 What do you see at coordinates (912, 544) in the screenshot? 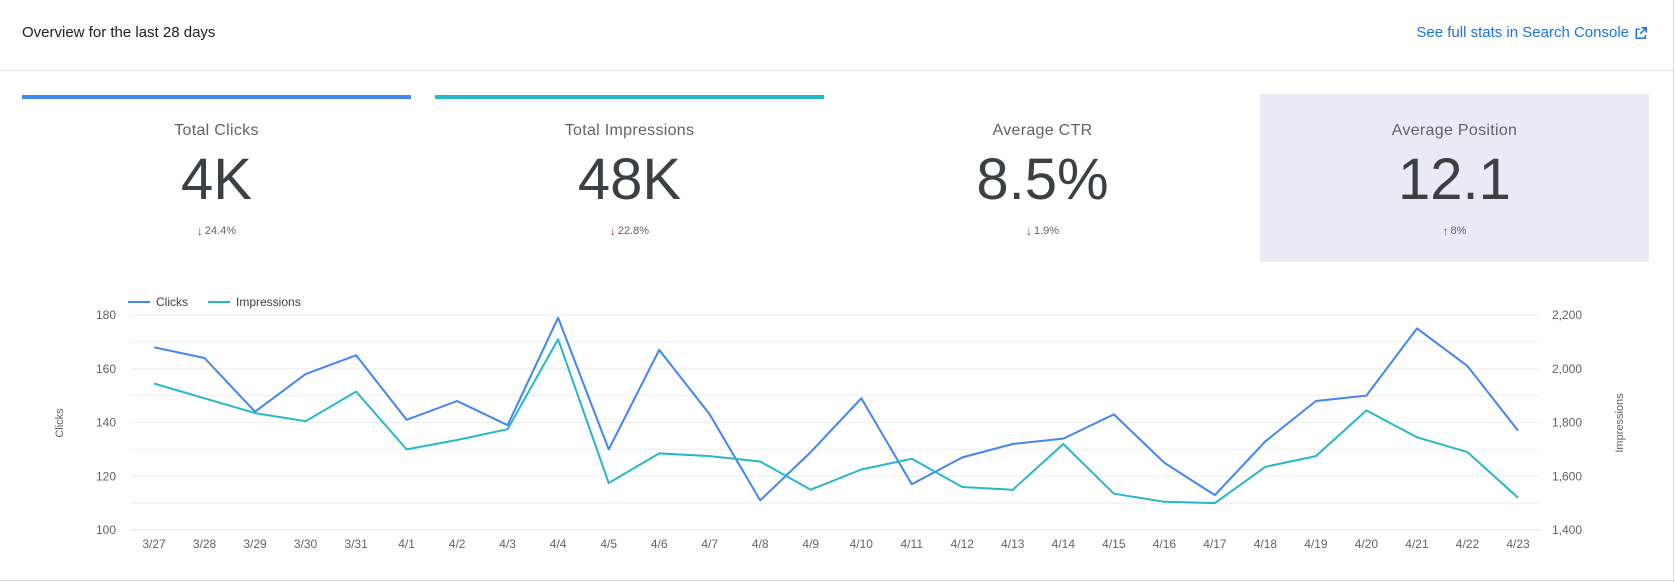
I see `x-tick-label: 4/11` at bounding box center [912, 544].